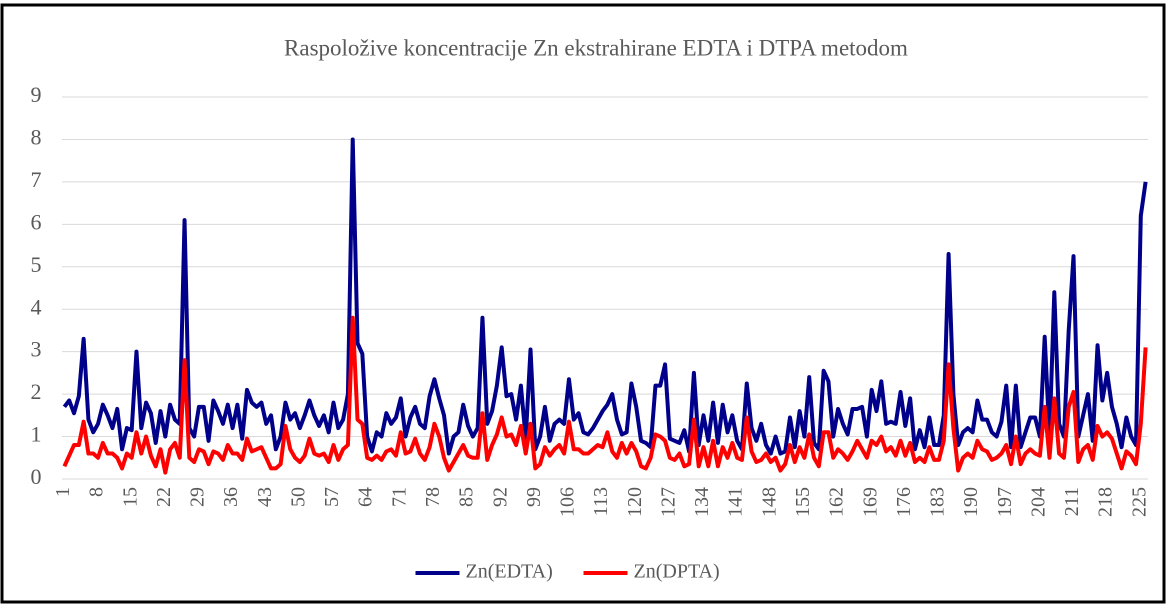 This screenshot has width=1167, height=604. What do you see at coordinates (36, 136) in the screenshot?
I see `y-tick-label: 8` at bounding box center [36, 136].